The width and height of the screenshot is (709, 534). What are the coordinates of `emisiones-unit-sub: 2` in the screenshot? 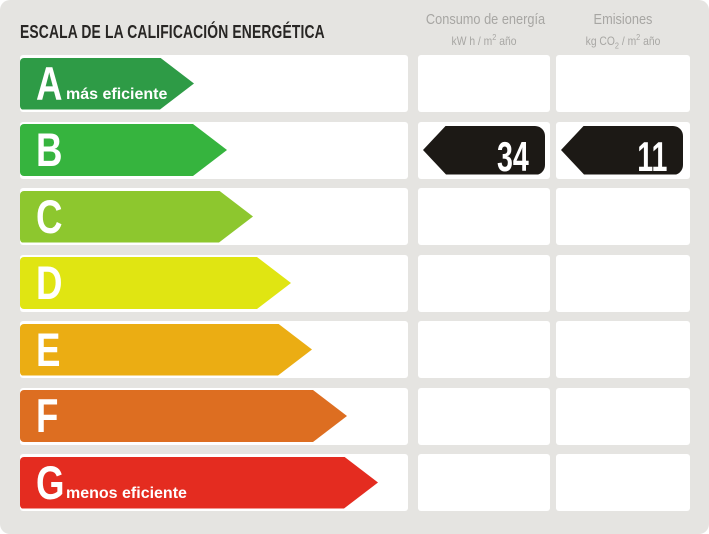 It's located at (616, 45).